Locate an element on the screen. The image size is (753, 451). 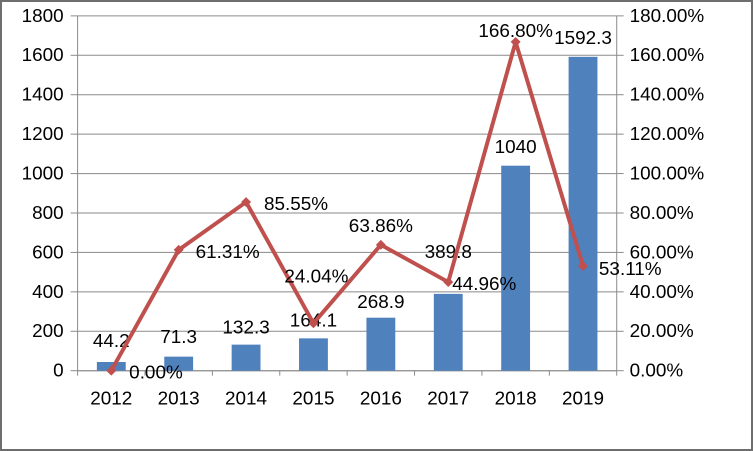
x-axis-category-label: 2012 is located at coordinates (111, 397).